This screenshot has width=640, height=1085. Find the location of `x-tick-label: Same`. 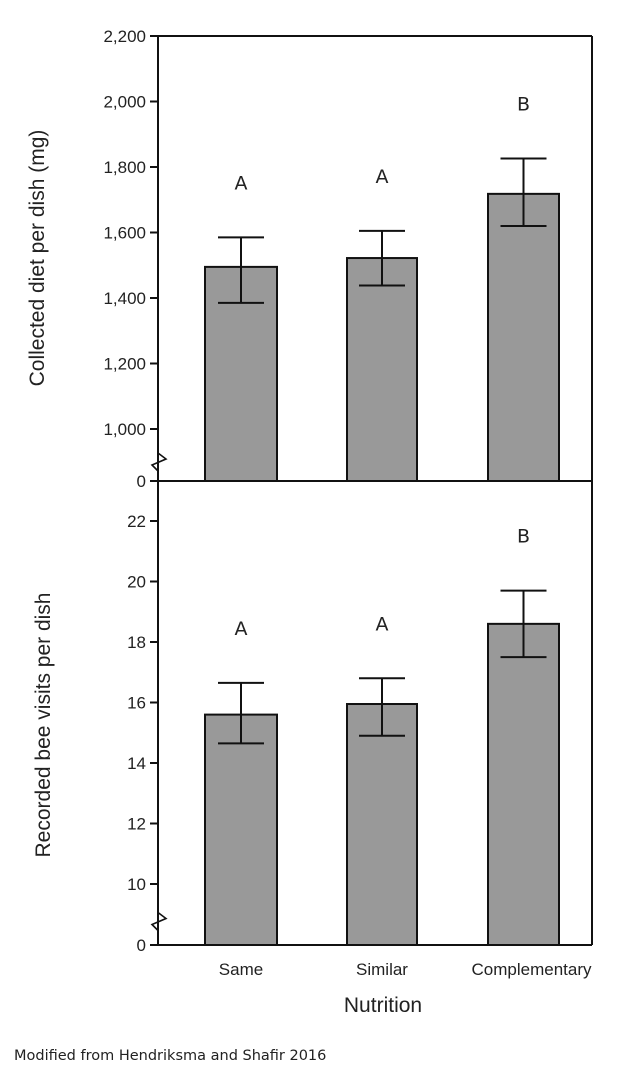

x-tick-label: Same is located at coordinates (241, 969).